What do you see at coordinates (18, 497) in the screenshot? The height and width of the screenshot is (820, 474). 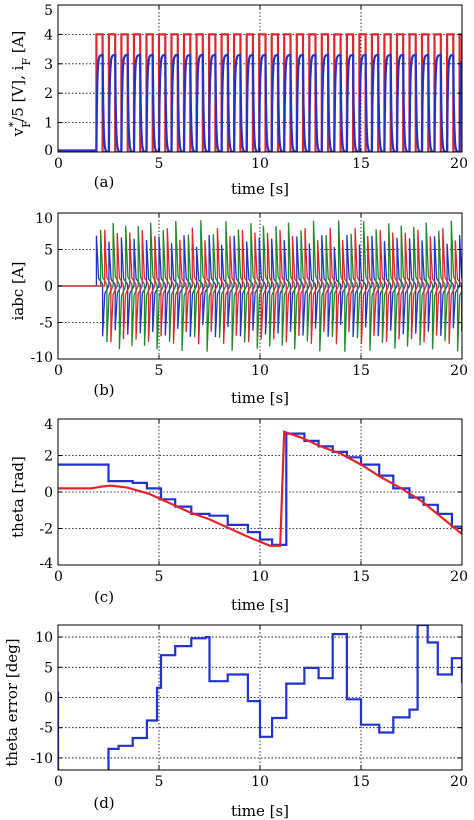 I see `y-axis-label: theta [rad]` at bounding box center [18, 497].